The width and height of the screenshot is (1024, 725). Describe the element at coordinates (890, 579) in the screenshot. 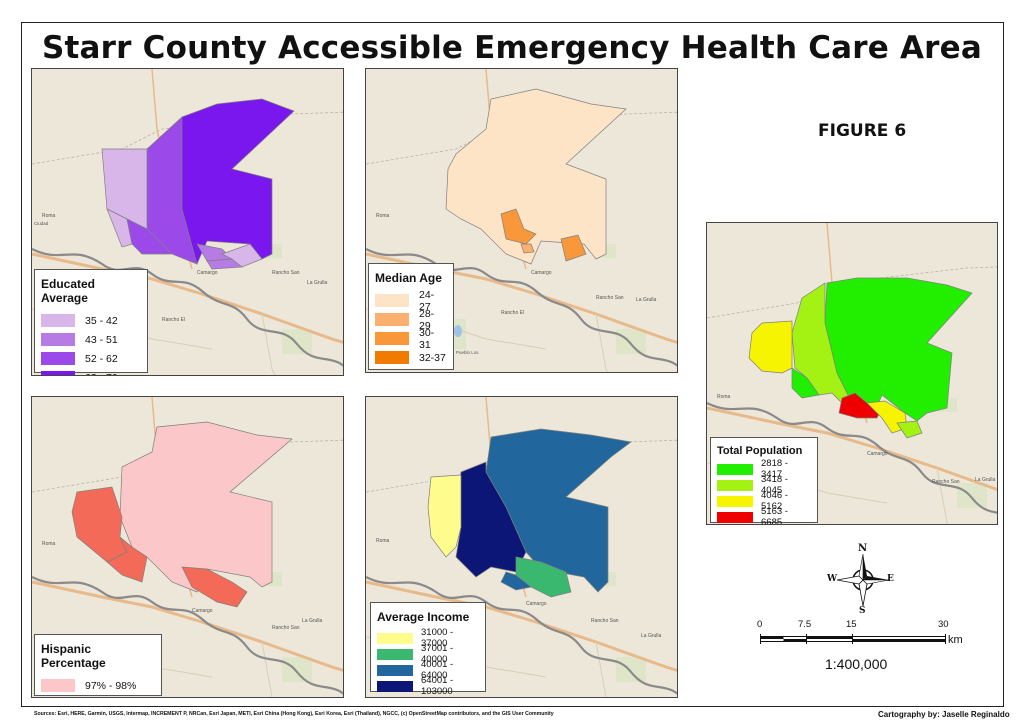

I see `compass-east-label: E` at that location.